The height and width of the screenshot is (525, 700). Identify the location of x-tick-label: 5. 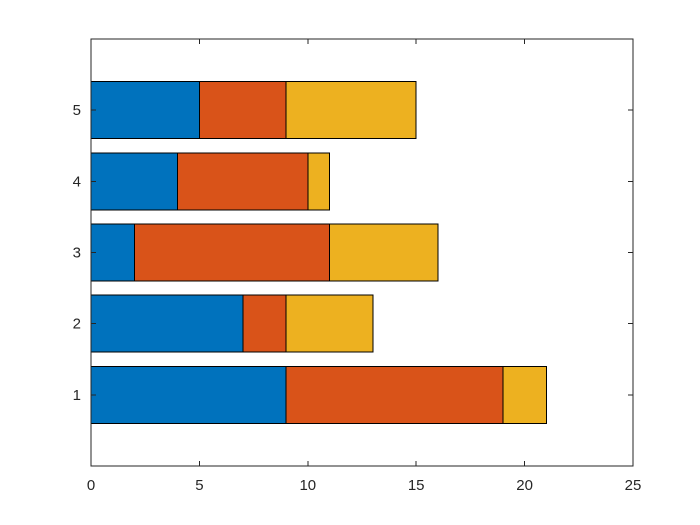
(199, 485).